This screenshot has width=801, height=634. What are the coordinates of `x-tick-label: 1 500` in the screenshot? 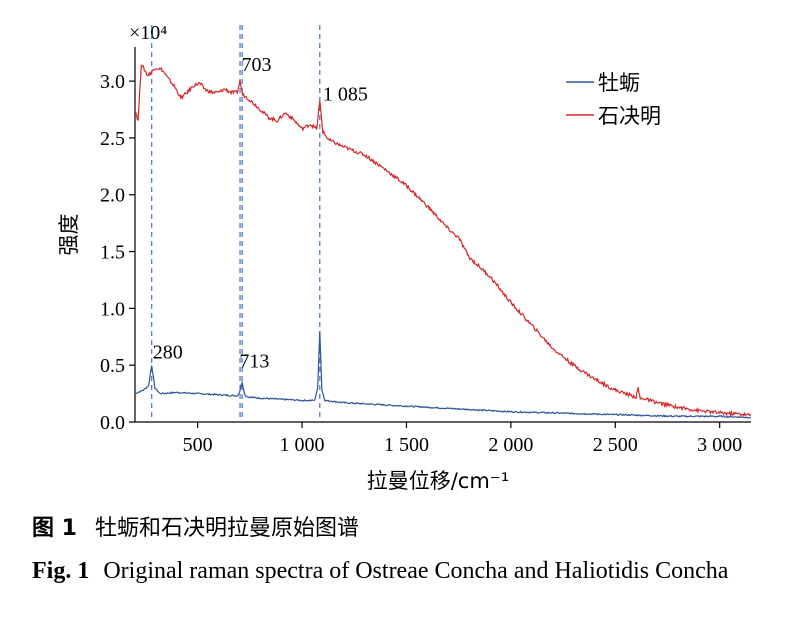 It's located at (406, 445).